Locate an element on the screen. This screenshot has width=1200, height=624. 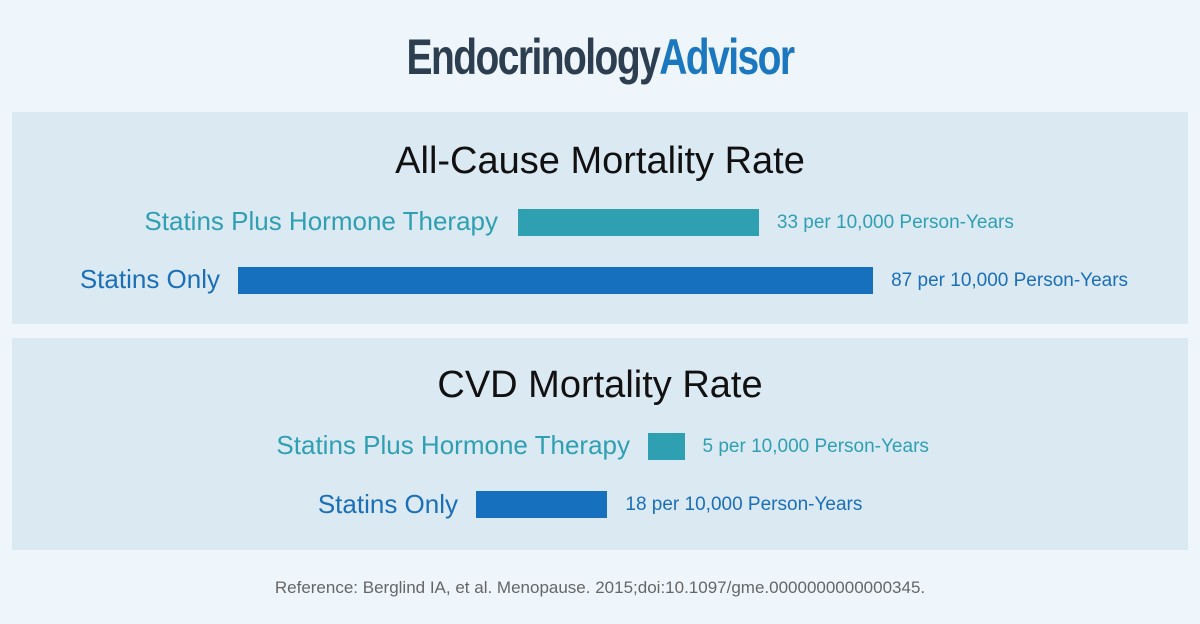
brand-logo: EndocrinologyAdvisor is located at coordinates (600, 57).